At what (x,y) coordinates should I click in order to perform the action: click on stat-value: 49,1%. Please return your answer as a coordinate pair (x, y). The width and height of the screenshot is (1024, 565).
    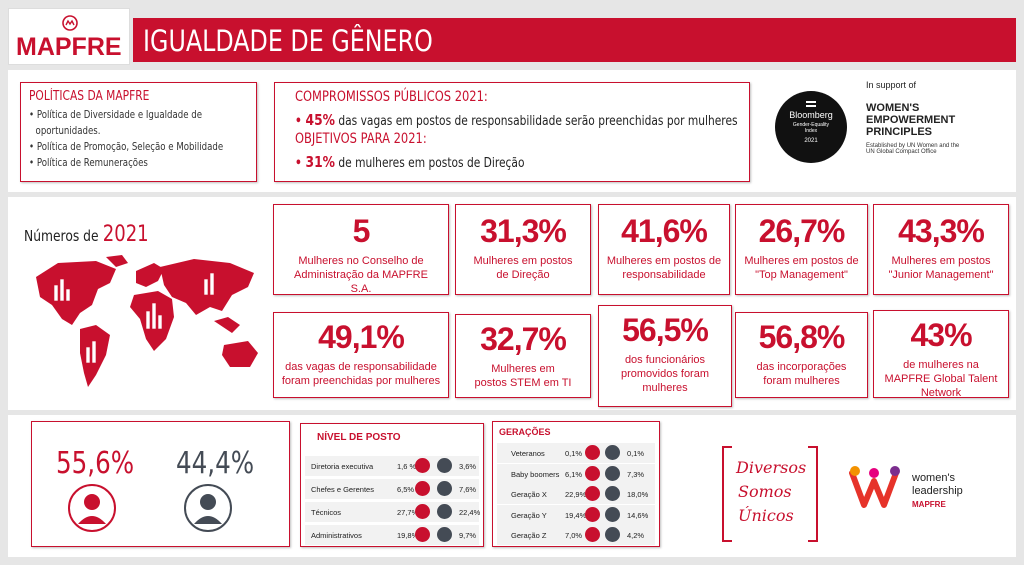
    Looking at the image, I should click on (361, 337).